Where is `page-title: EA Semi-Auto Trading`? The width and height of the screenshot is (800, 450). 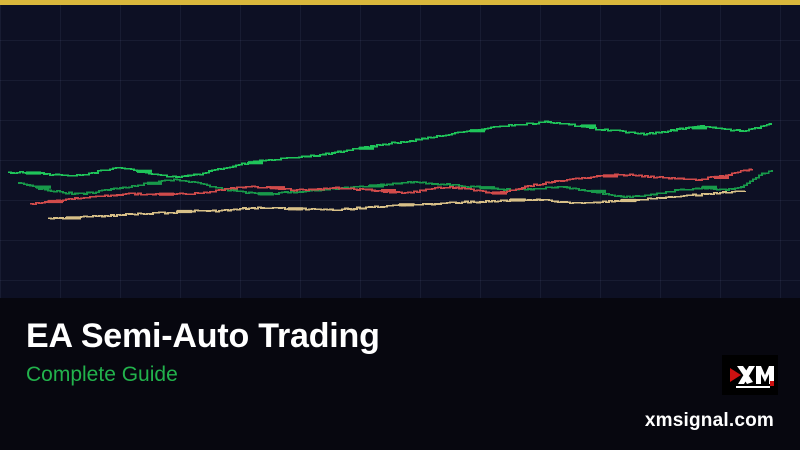
page-title: EA Semi-Auto Trading is located at coordinates (203, 336).